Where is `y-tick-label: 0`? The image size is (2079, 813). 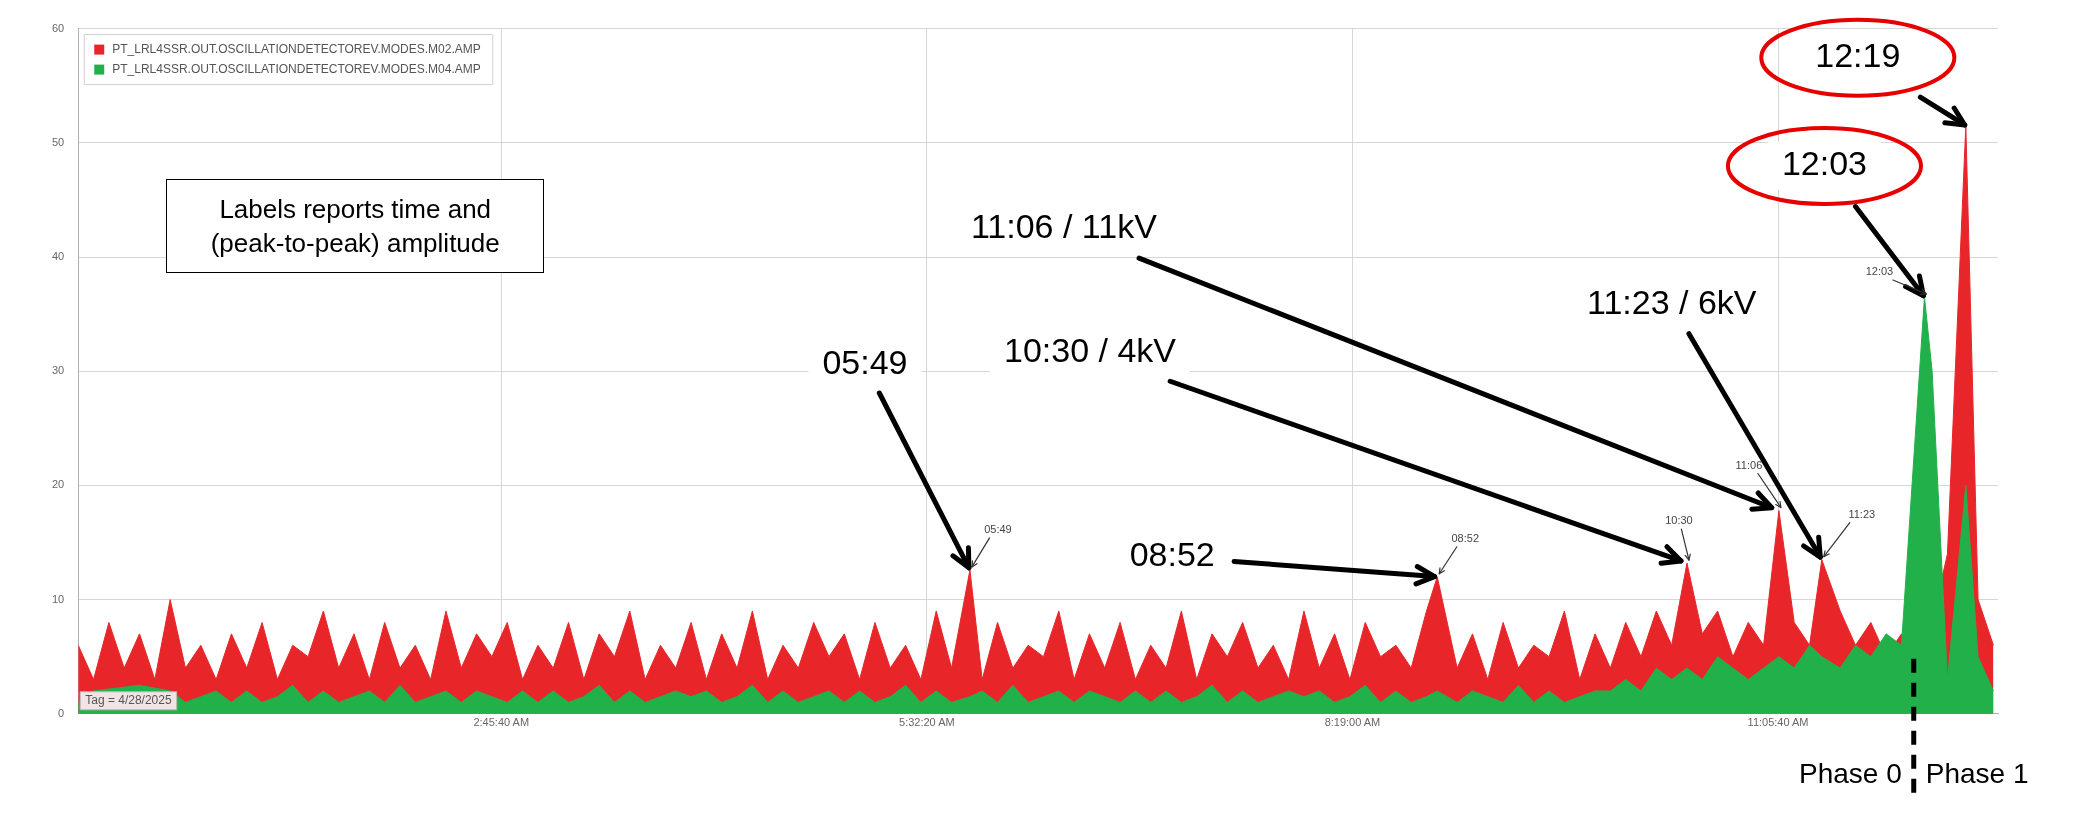
y-tick-label: 0 is located at coordinates (61, 712).